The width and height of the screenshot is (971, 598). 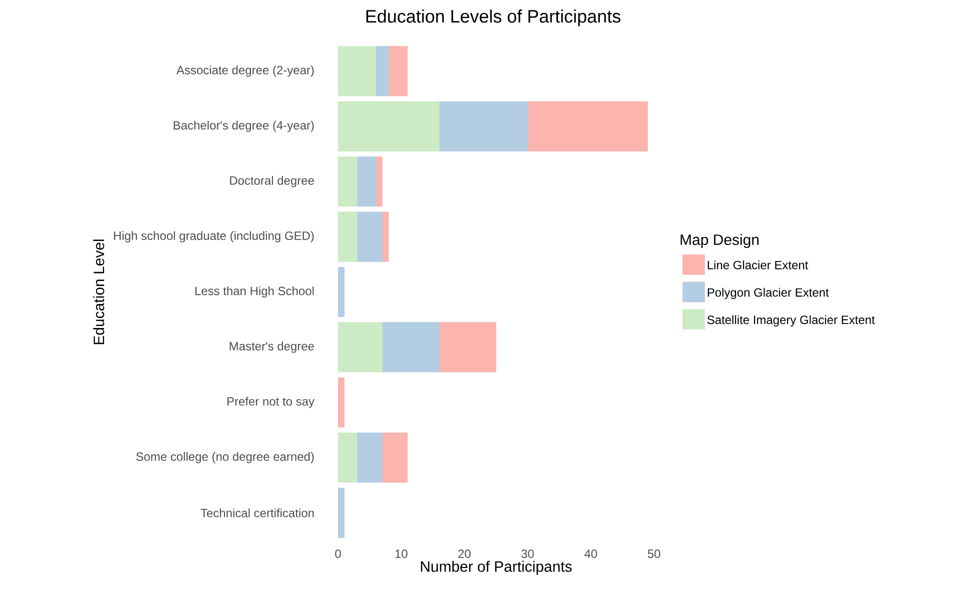 I want to click on x-tick-label: 0, so click(x=338, y=554).